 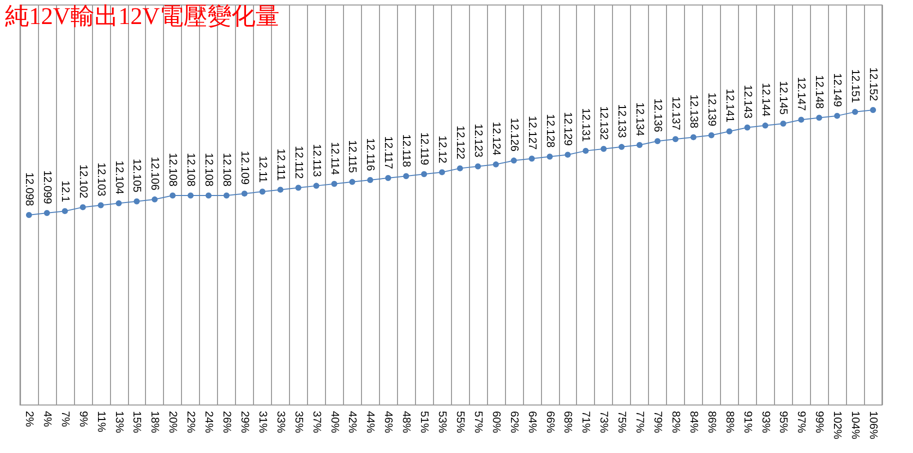 I want to click on data-label: 12.151, so click(x=855, y=86).